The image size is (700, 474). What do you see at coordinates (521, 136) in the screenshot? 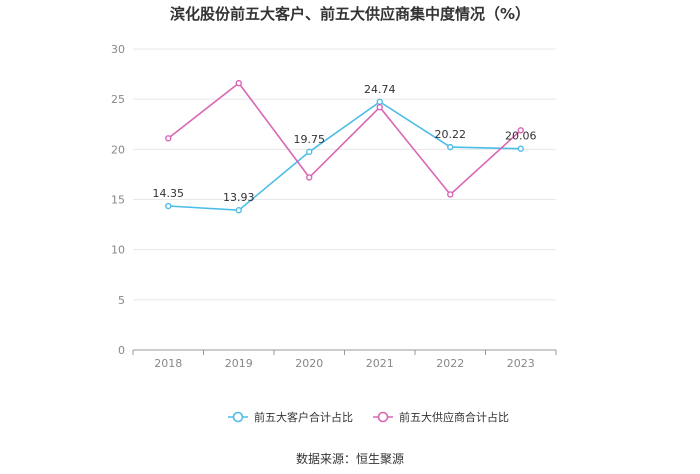
I see `data-label: 20.06` at bounding box center [521, 136].